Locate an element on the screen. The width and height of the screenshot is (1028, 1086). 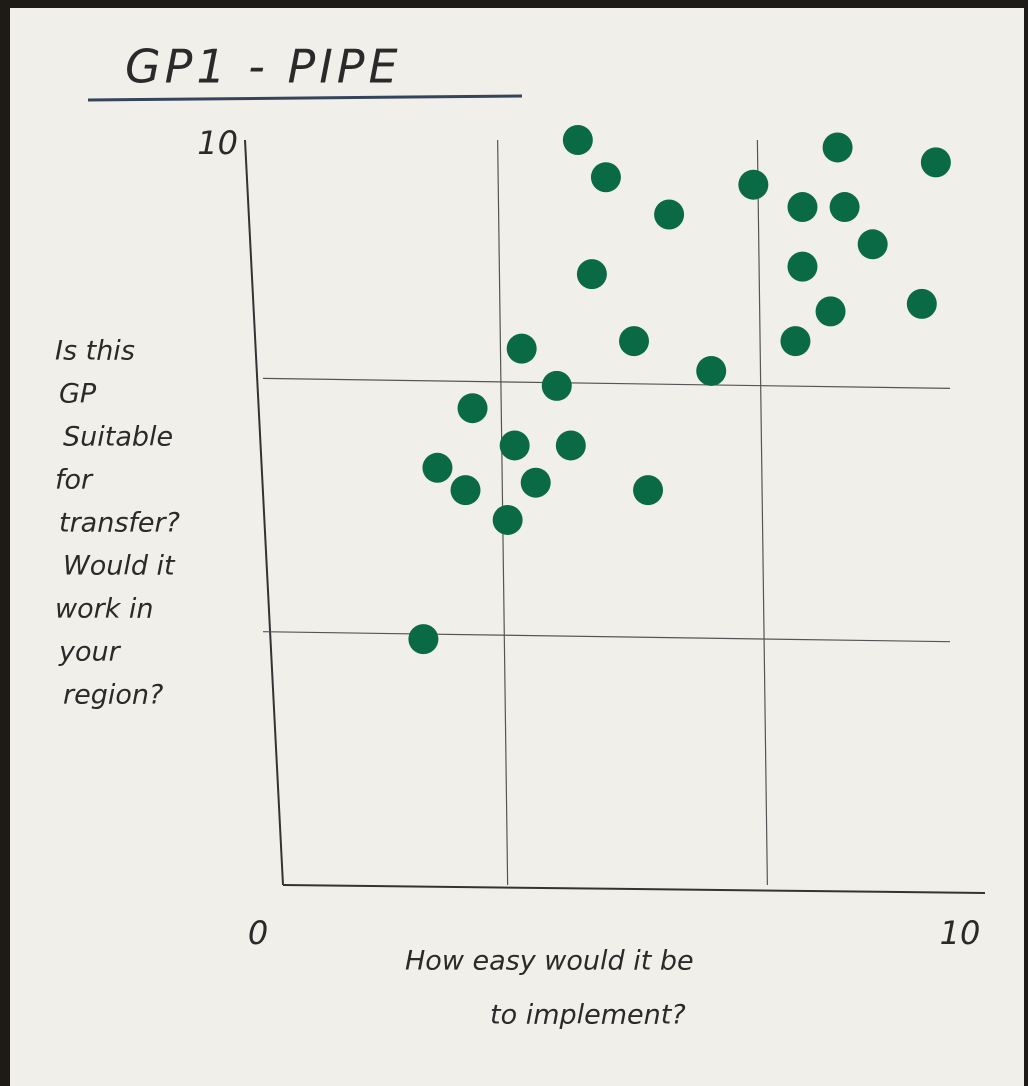
y-axis-label: for is located at coordinates (74, 480).